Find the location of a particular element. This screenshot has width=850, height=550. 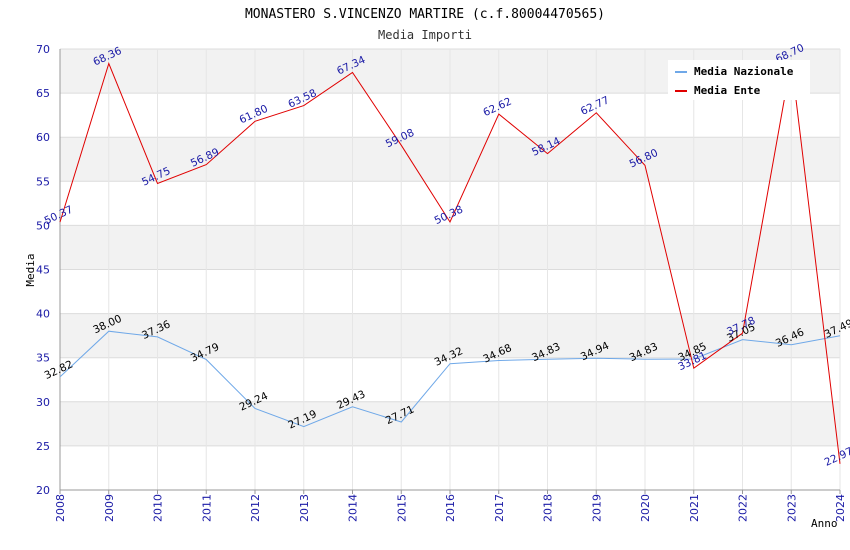

y-tick-label: 50 is located at coordinates (43, 225).